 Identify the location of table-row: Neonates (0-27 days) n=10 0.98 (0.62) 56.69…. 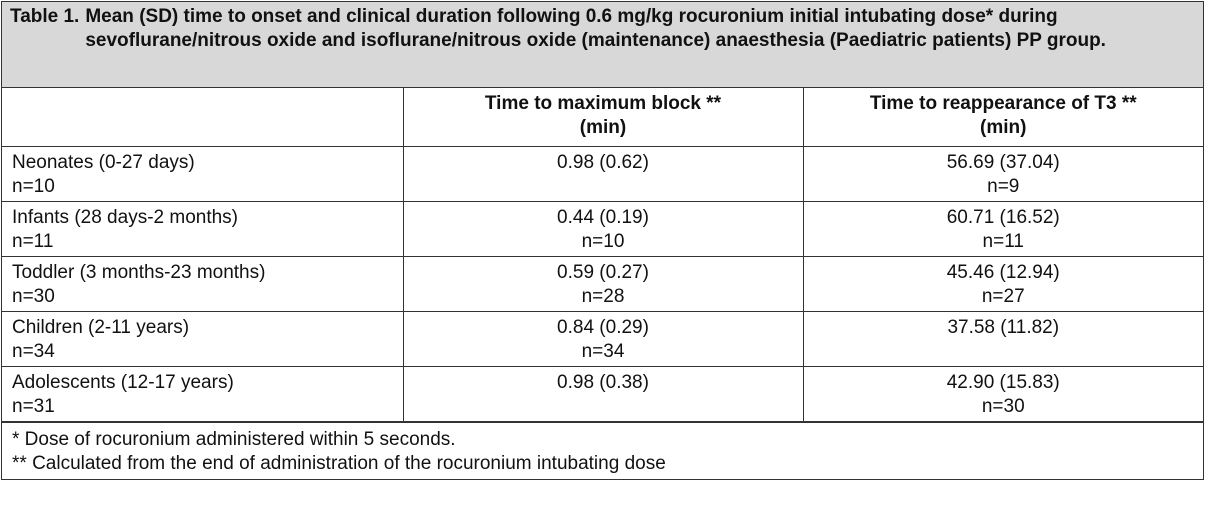
(602, 173).